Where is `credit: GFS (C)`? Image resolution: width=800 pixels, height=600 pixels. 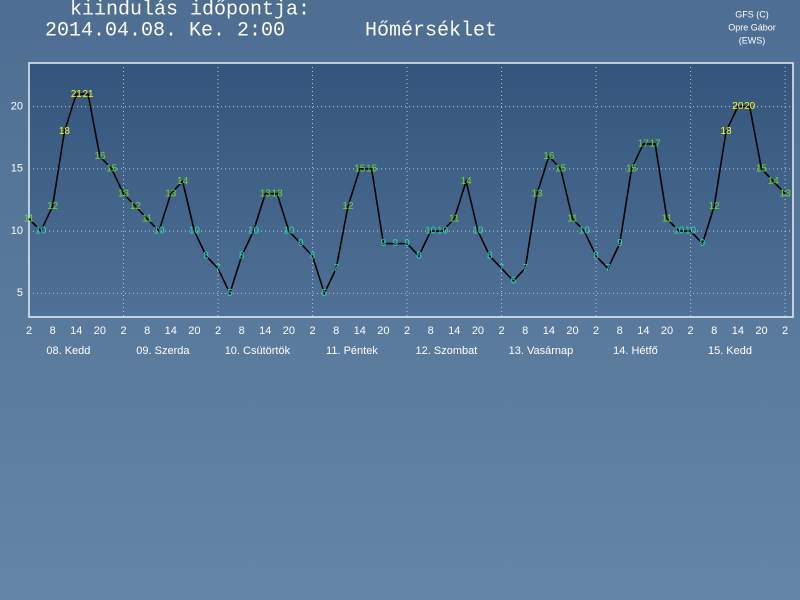 credit: GFS (C) is located at coordinates (752, 14).